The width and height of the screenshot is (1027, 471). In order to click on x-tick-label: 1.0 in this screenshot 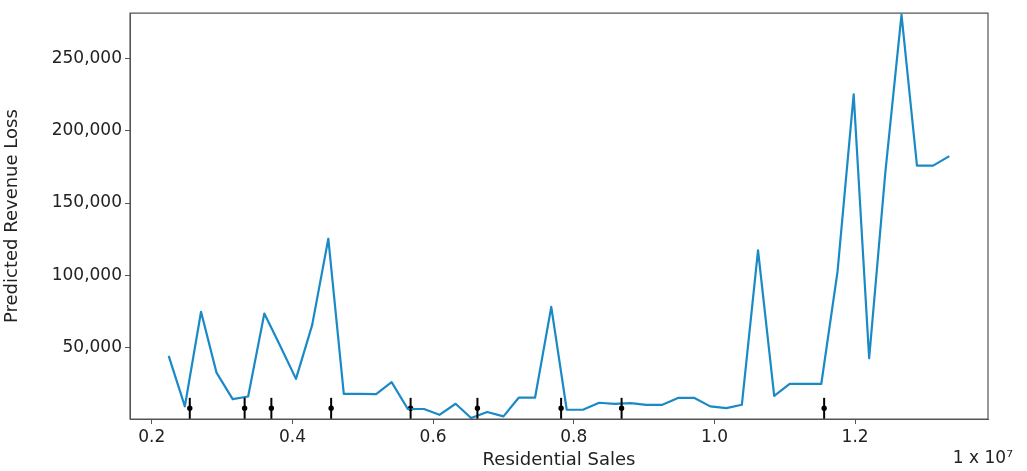, I will do `click(714, 435)`.